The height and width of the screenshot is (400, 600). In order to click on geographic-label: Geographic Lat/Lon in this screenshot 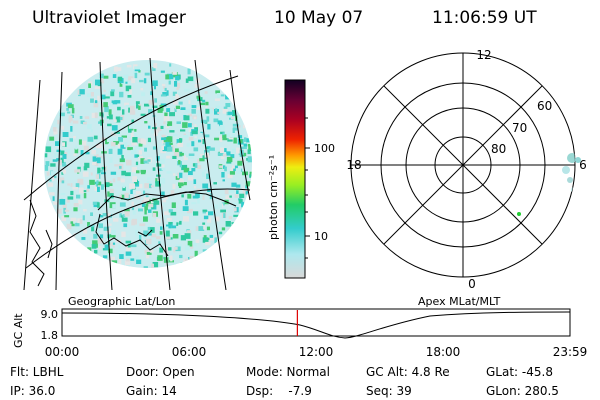, I will do `click(121, 301)`.